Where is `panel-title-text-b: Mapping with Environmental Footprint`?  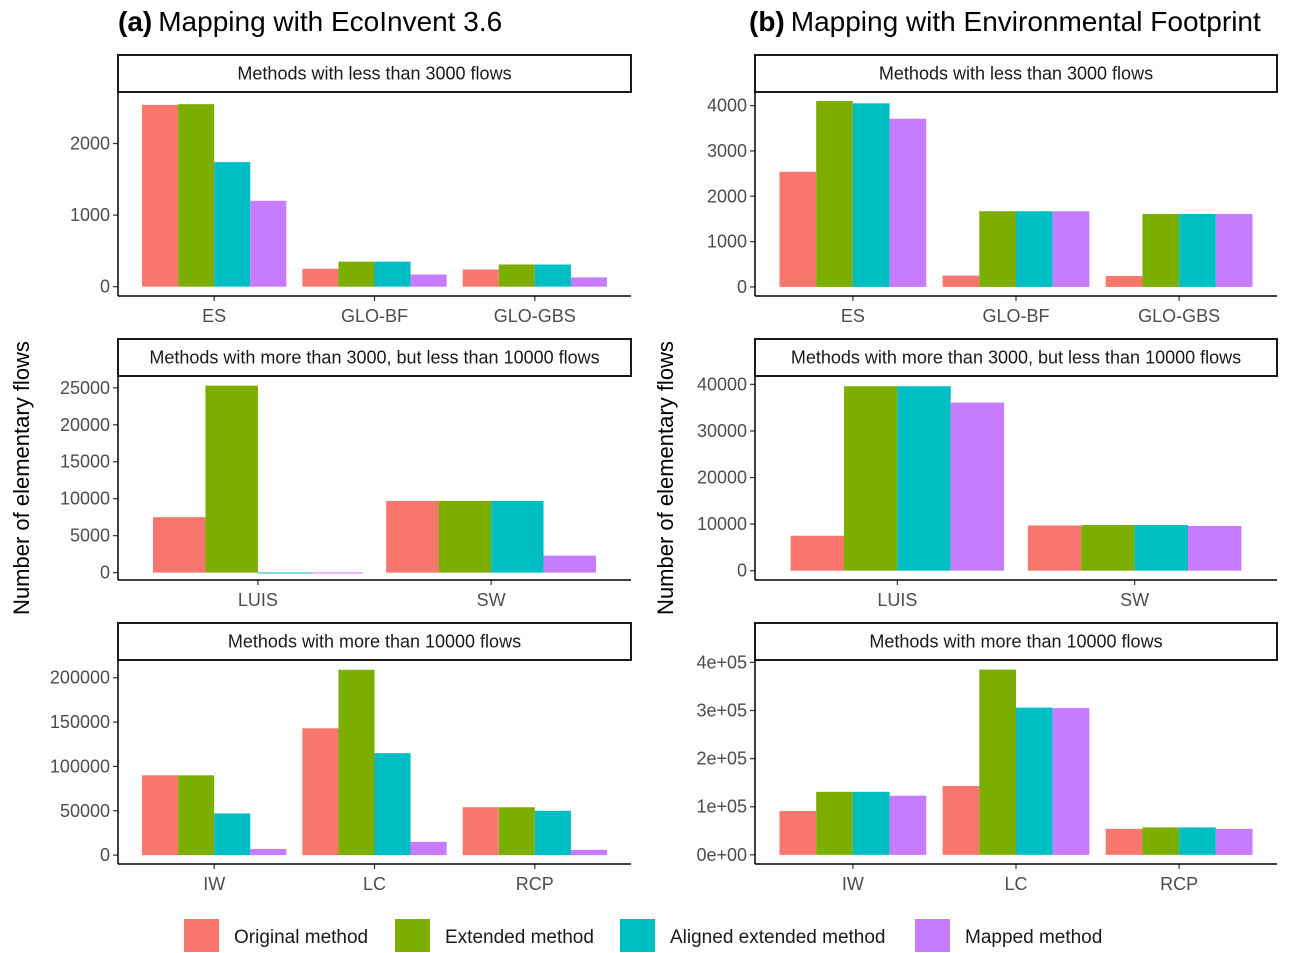 panel-title-text-b: Mapping with Environmental Footprint is located at coordinates (1025, 21).